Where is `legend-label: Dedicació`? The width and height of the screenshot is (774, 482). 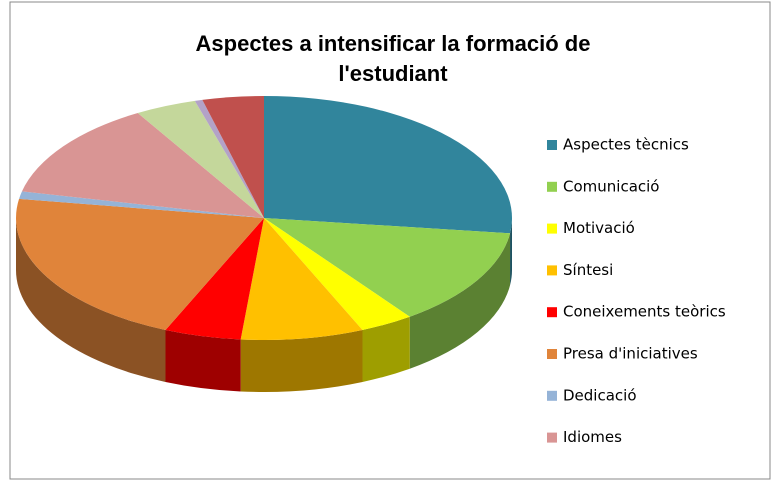
legend-label: Dedicació is located at coordinates (600, 395).